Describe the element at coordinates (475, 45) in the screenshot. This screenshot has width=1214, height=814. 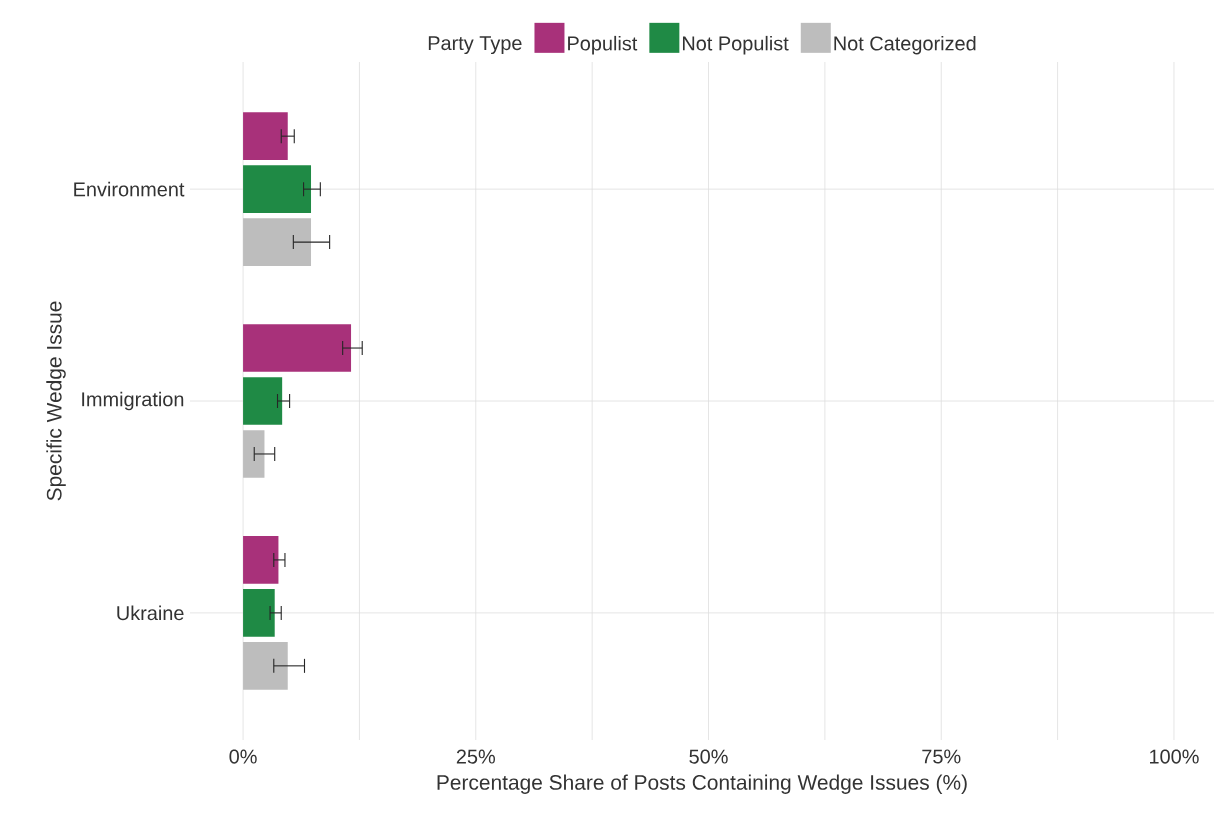
I see `legend-title: Party Type` at that location.